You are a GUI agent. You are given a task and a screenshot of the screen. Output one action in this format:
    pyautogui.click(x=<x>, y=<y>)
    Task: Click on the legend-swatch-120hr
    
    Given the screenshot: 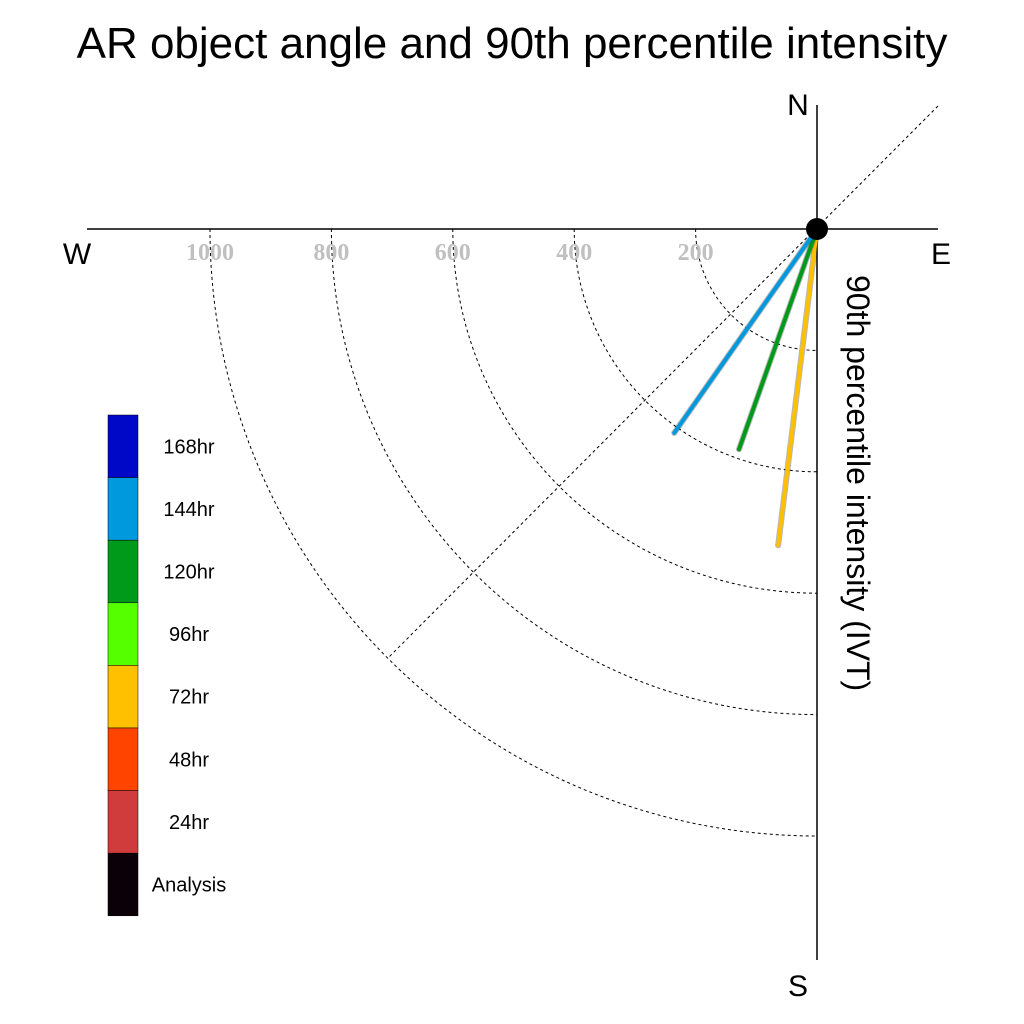 What is the action you would take?
    pyautogui.click(x=123, y=571)
    